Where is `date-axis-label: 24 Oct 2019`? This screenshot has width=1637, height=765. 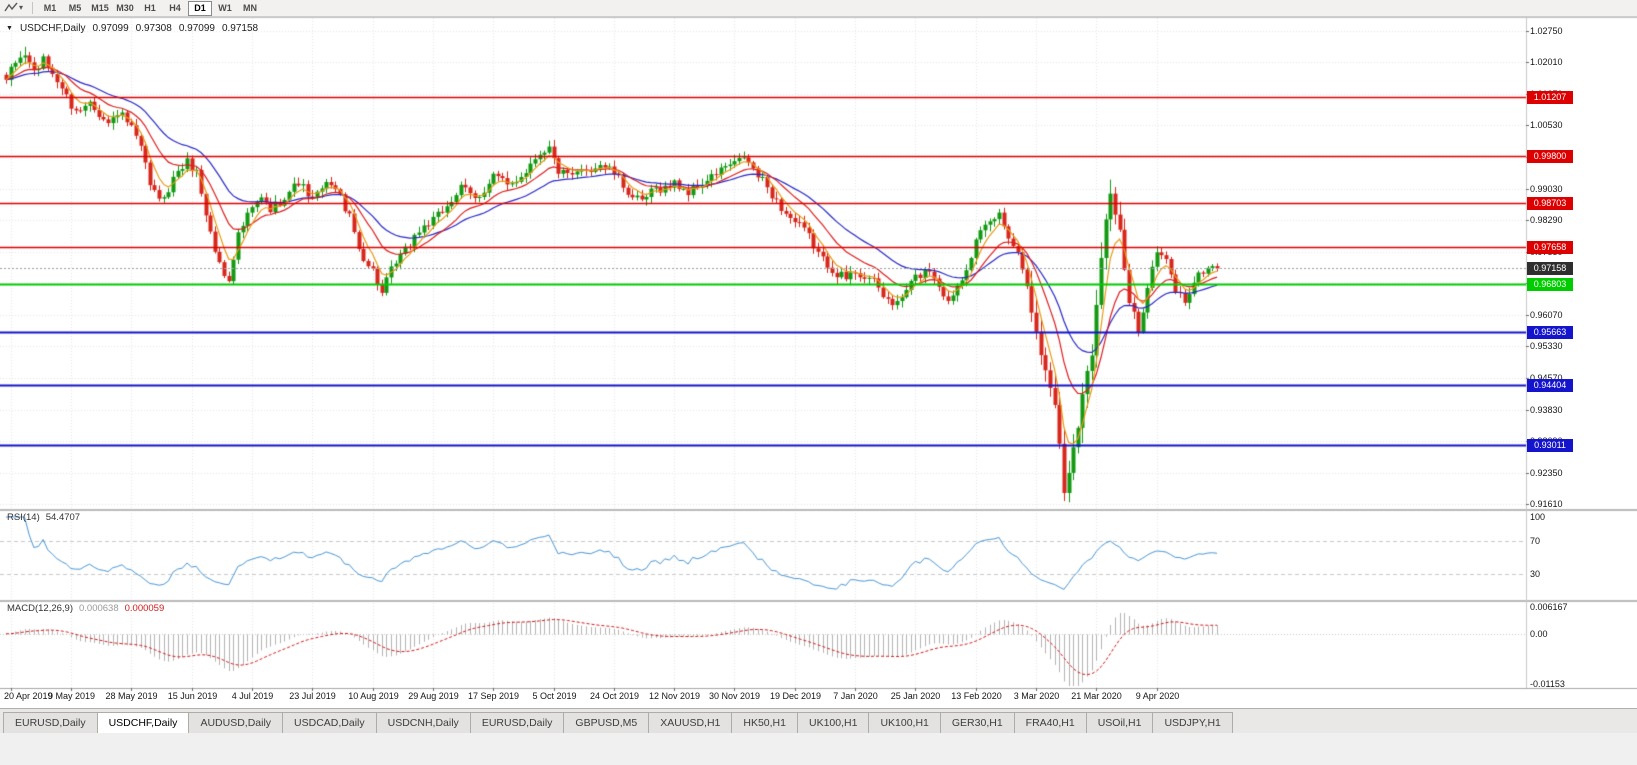
date-axis-label: 24 Oct 2019 is located at coordinates (614, 696).